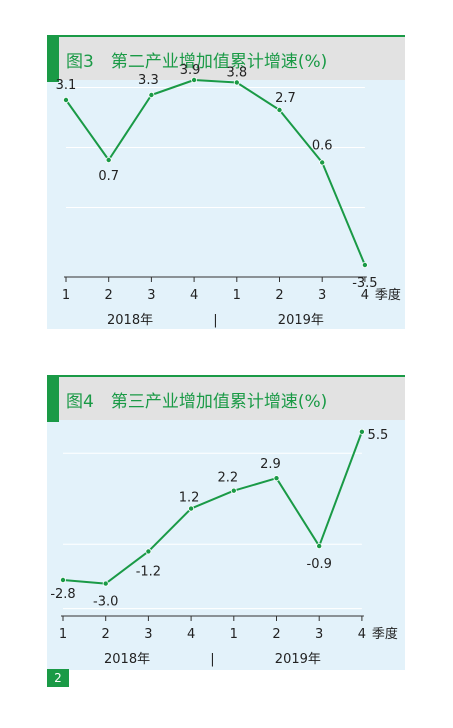  What do you see at coordinates (227, 478) in the screenshot?
I see `data-label: 2.2` at bounding box center [227, 478].